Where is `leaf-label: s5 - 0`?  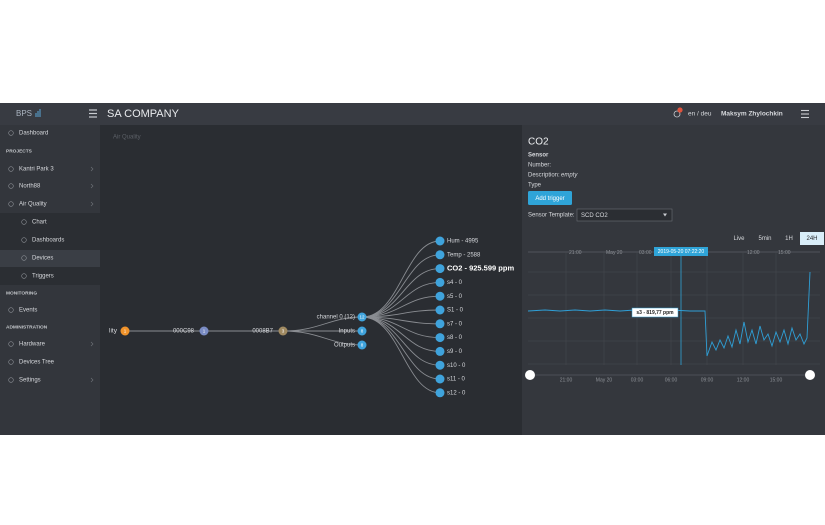 leaf-label: s5 - 0 is located at coordinates (455, 297).